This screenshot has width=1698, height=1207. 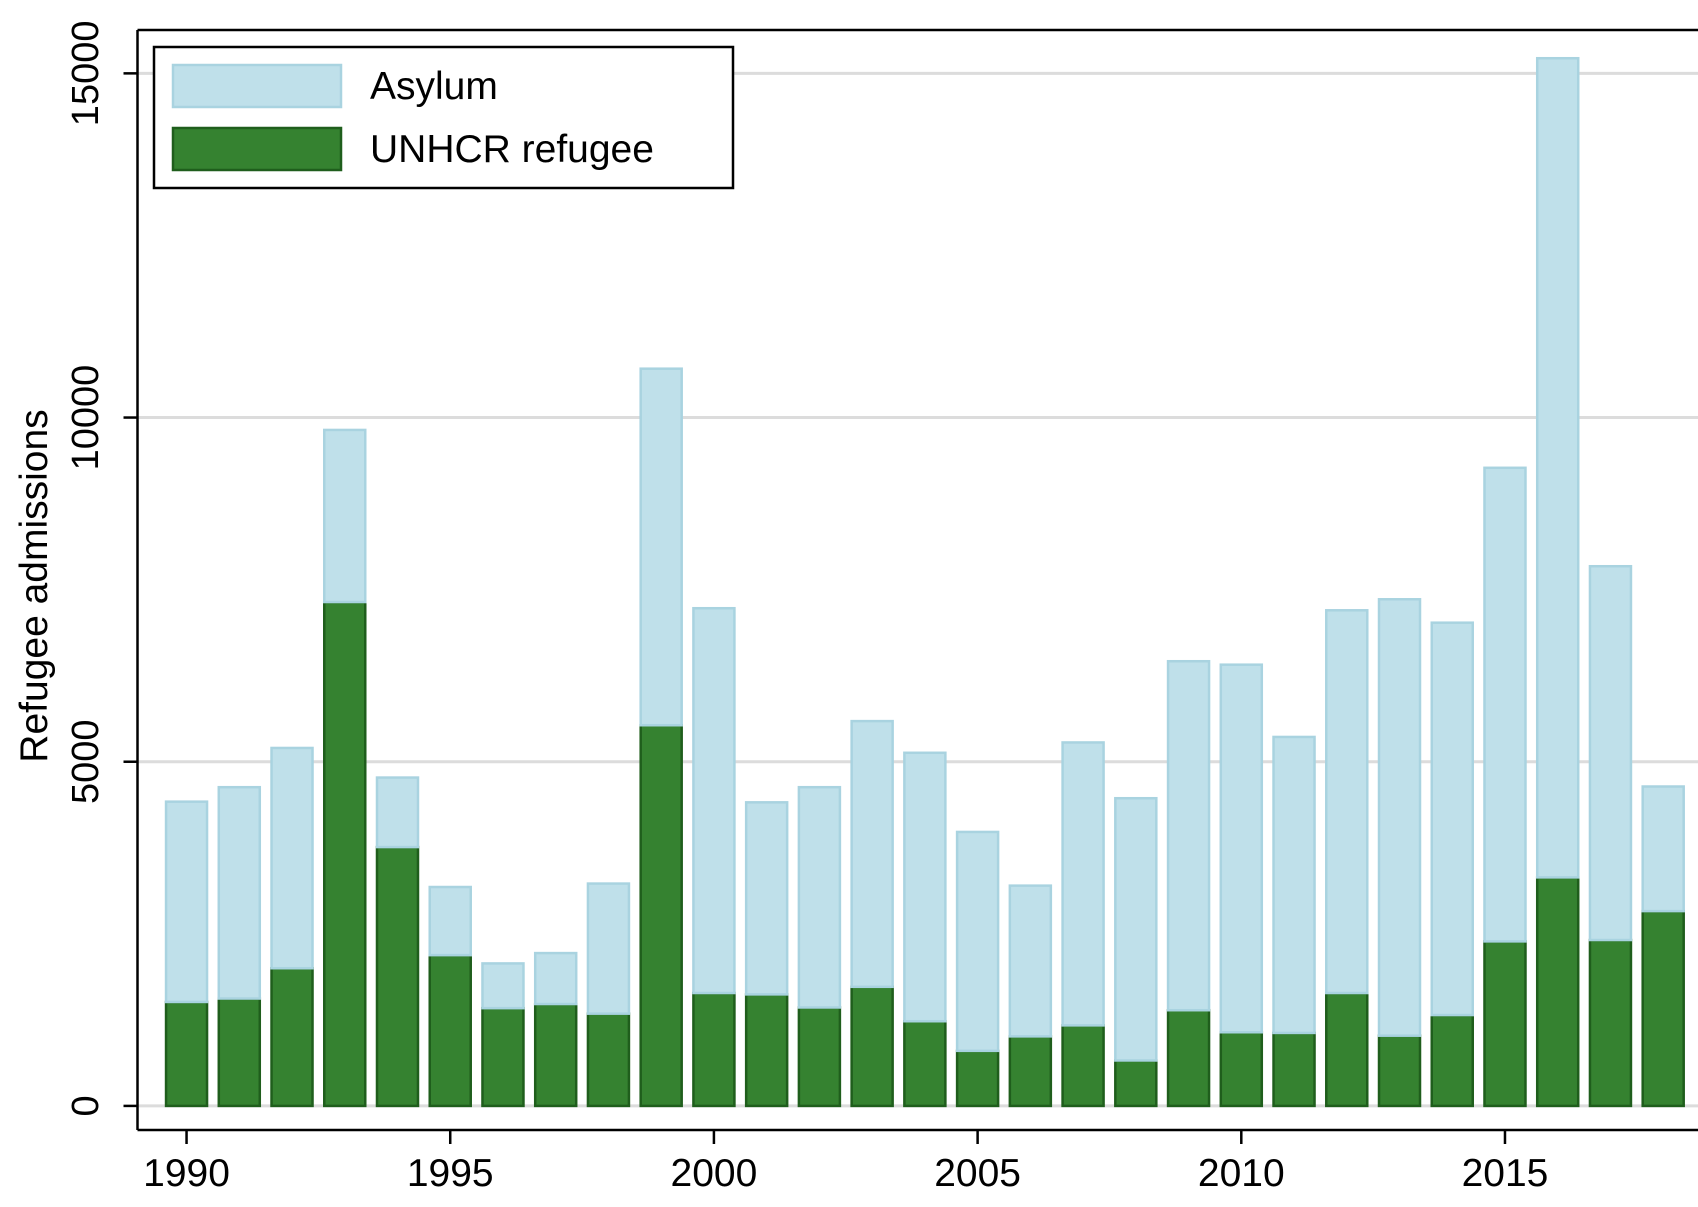 What do you see at coordinates (86, 761) in the screenshot?
I see `y-tick-label: 5000` at bounding box center [86, 761].